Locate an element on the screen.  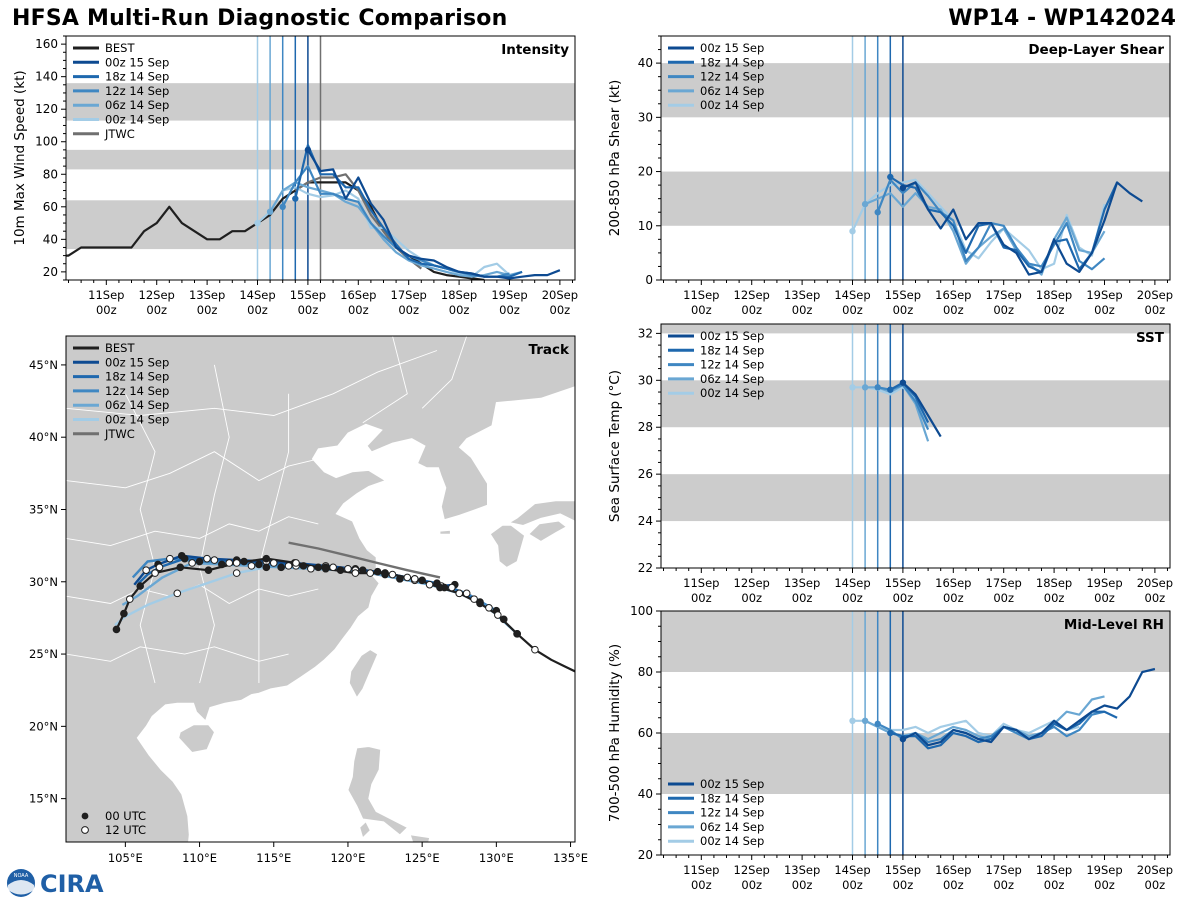
kyushu-island is located at coordinates (507, 546).